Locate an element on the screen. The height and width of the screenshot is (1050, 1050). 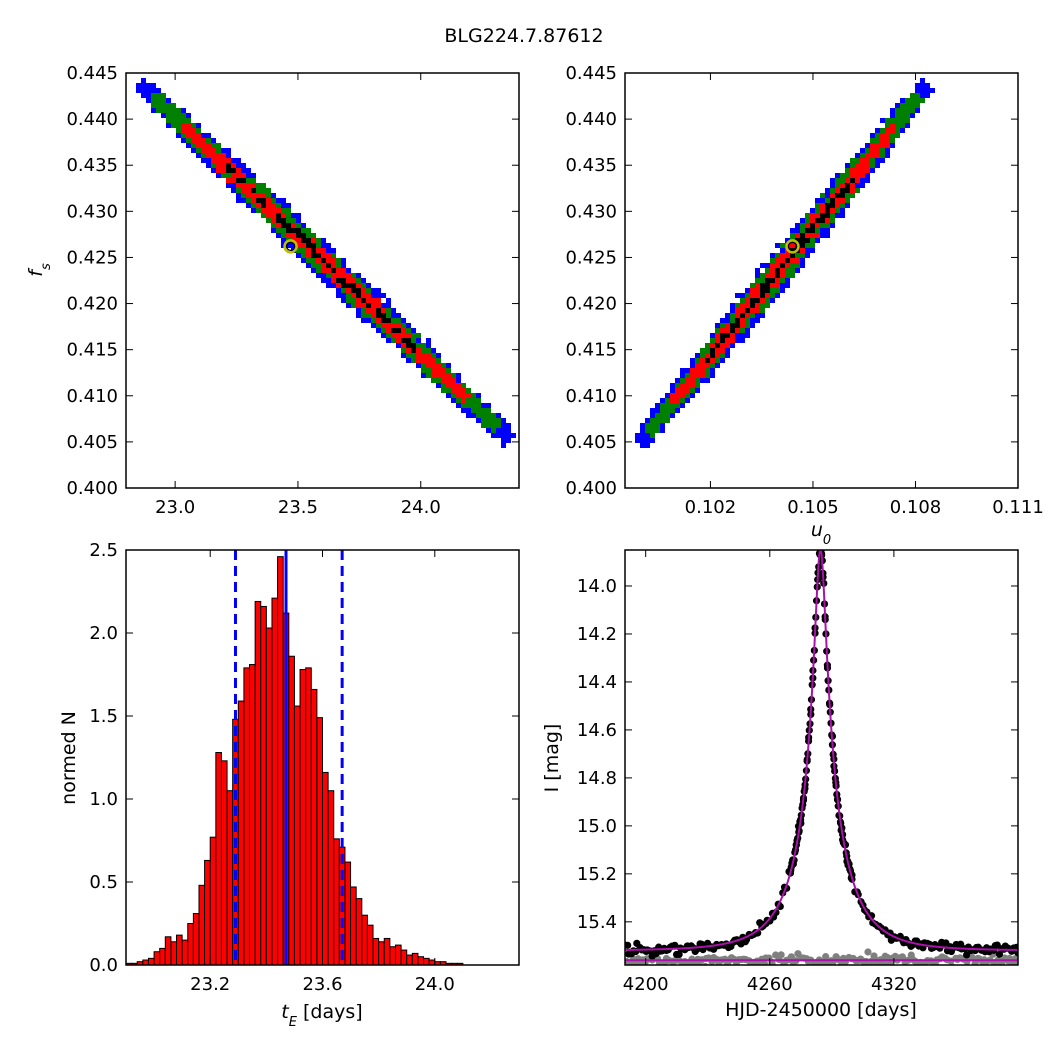
y-tick-label: 0.405 is located at coordinates (92, 442).